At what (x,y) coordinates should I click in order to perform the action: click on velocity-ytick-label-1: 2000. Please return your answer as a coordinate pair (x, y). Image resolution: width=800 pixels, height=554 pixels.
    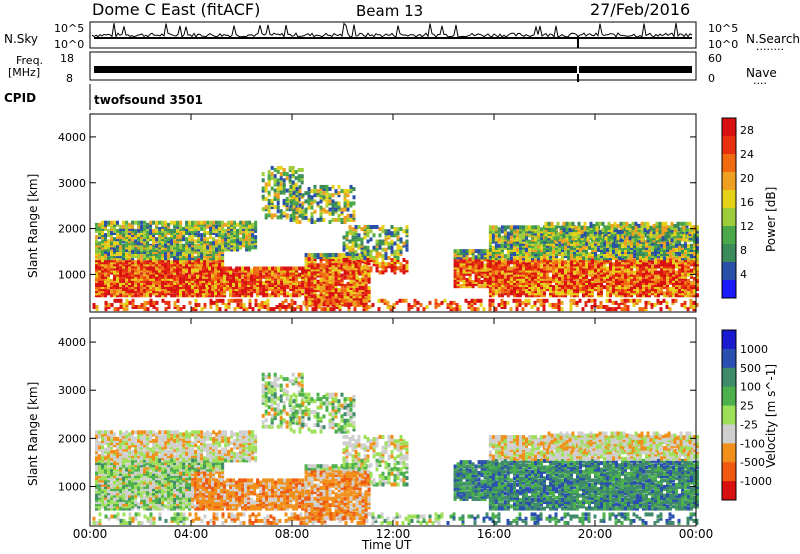
    Looking at the image, I should click on (72, 438).